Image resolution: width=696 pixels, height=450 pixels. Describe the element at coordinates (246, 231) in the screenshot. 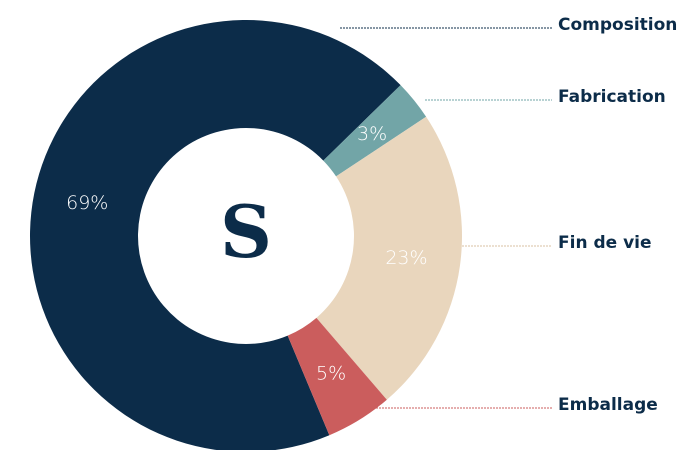

I see `center-logo: S` at that location.